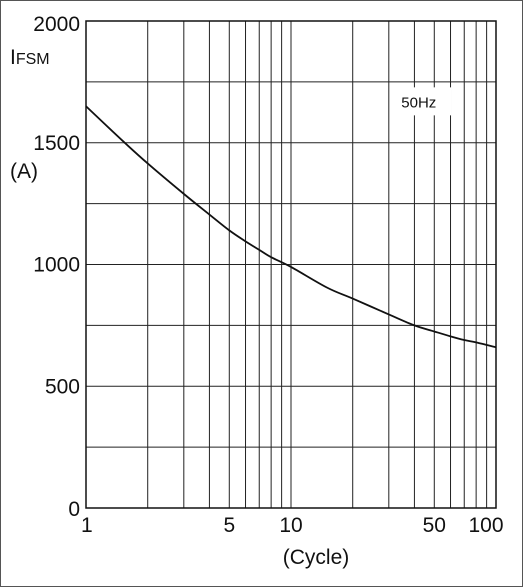 Image resolution: width=523 pixels, height=587 pixels. I want to click on annotation-group: 50Hz, so click(421, 101).